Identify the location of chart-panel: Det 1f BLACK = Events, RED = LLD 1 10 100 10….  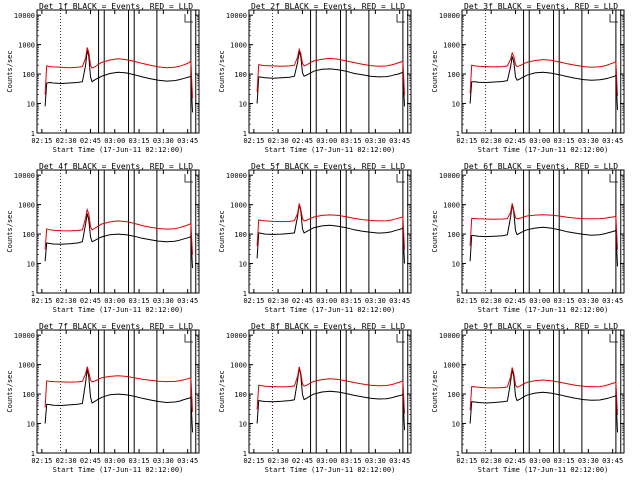
(103, 78).